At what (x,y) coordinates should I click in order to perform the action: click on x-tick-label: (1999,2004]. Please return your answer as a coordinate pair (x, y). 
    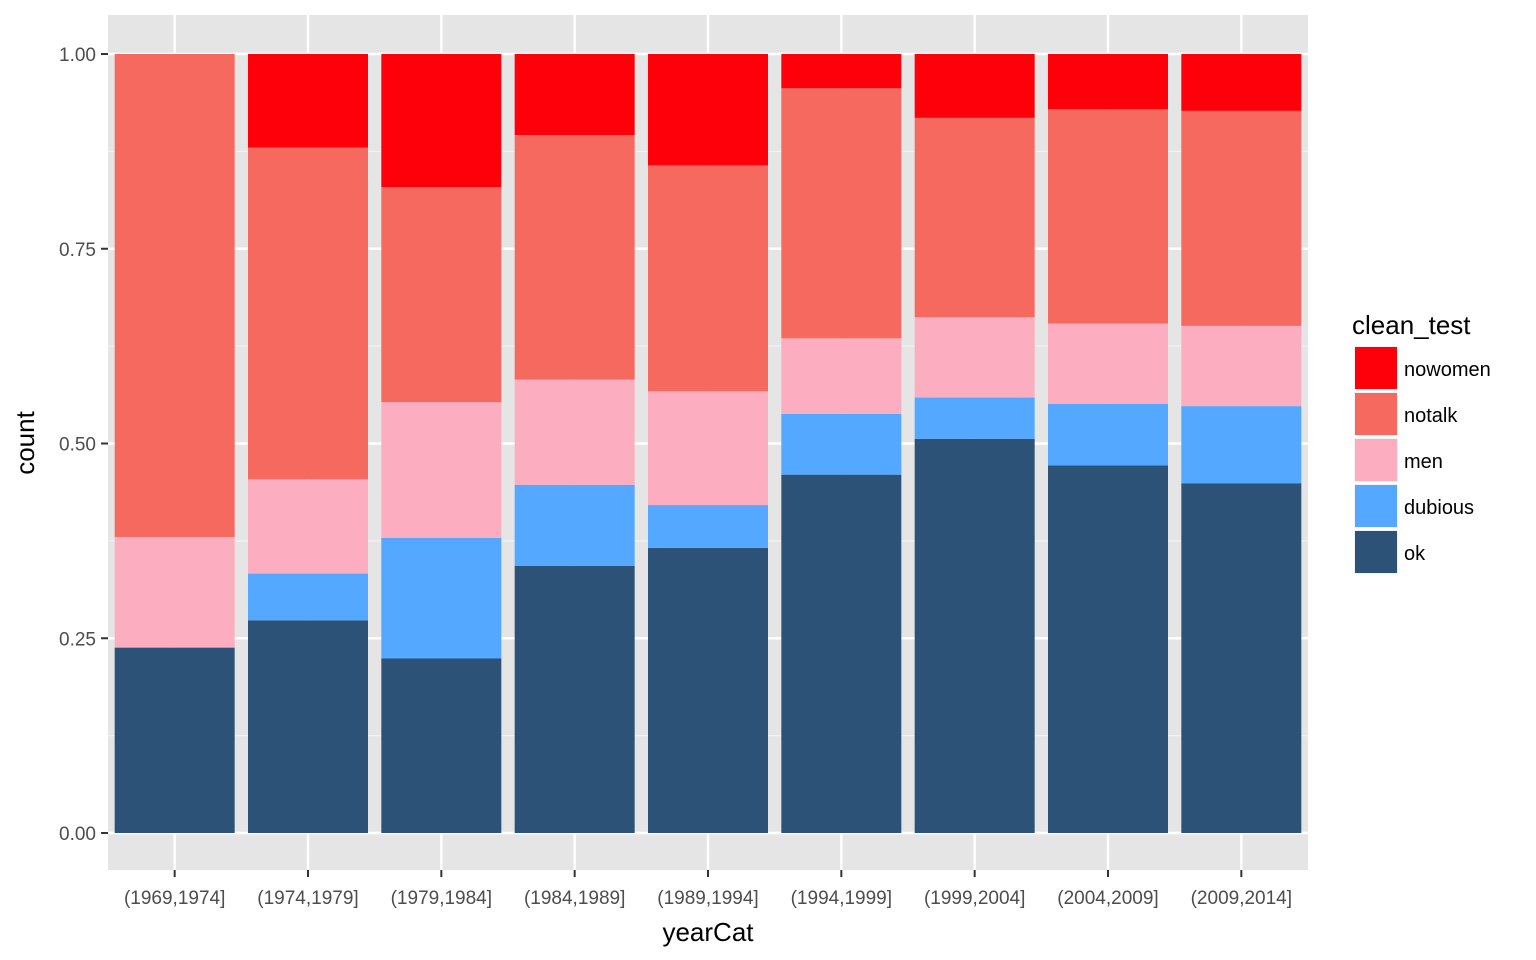
    Looking at the image, I should click on (974, 898).